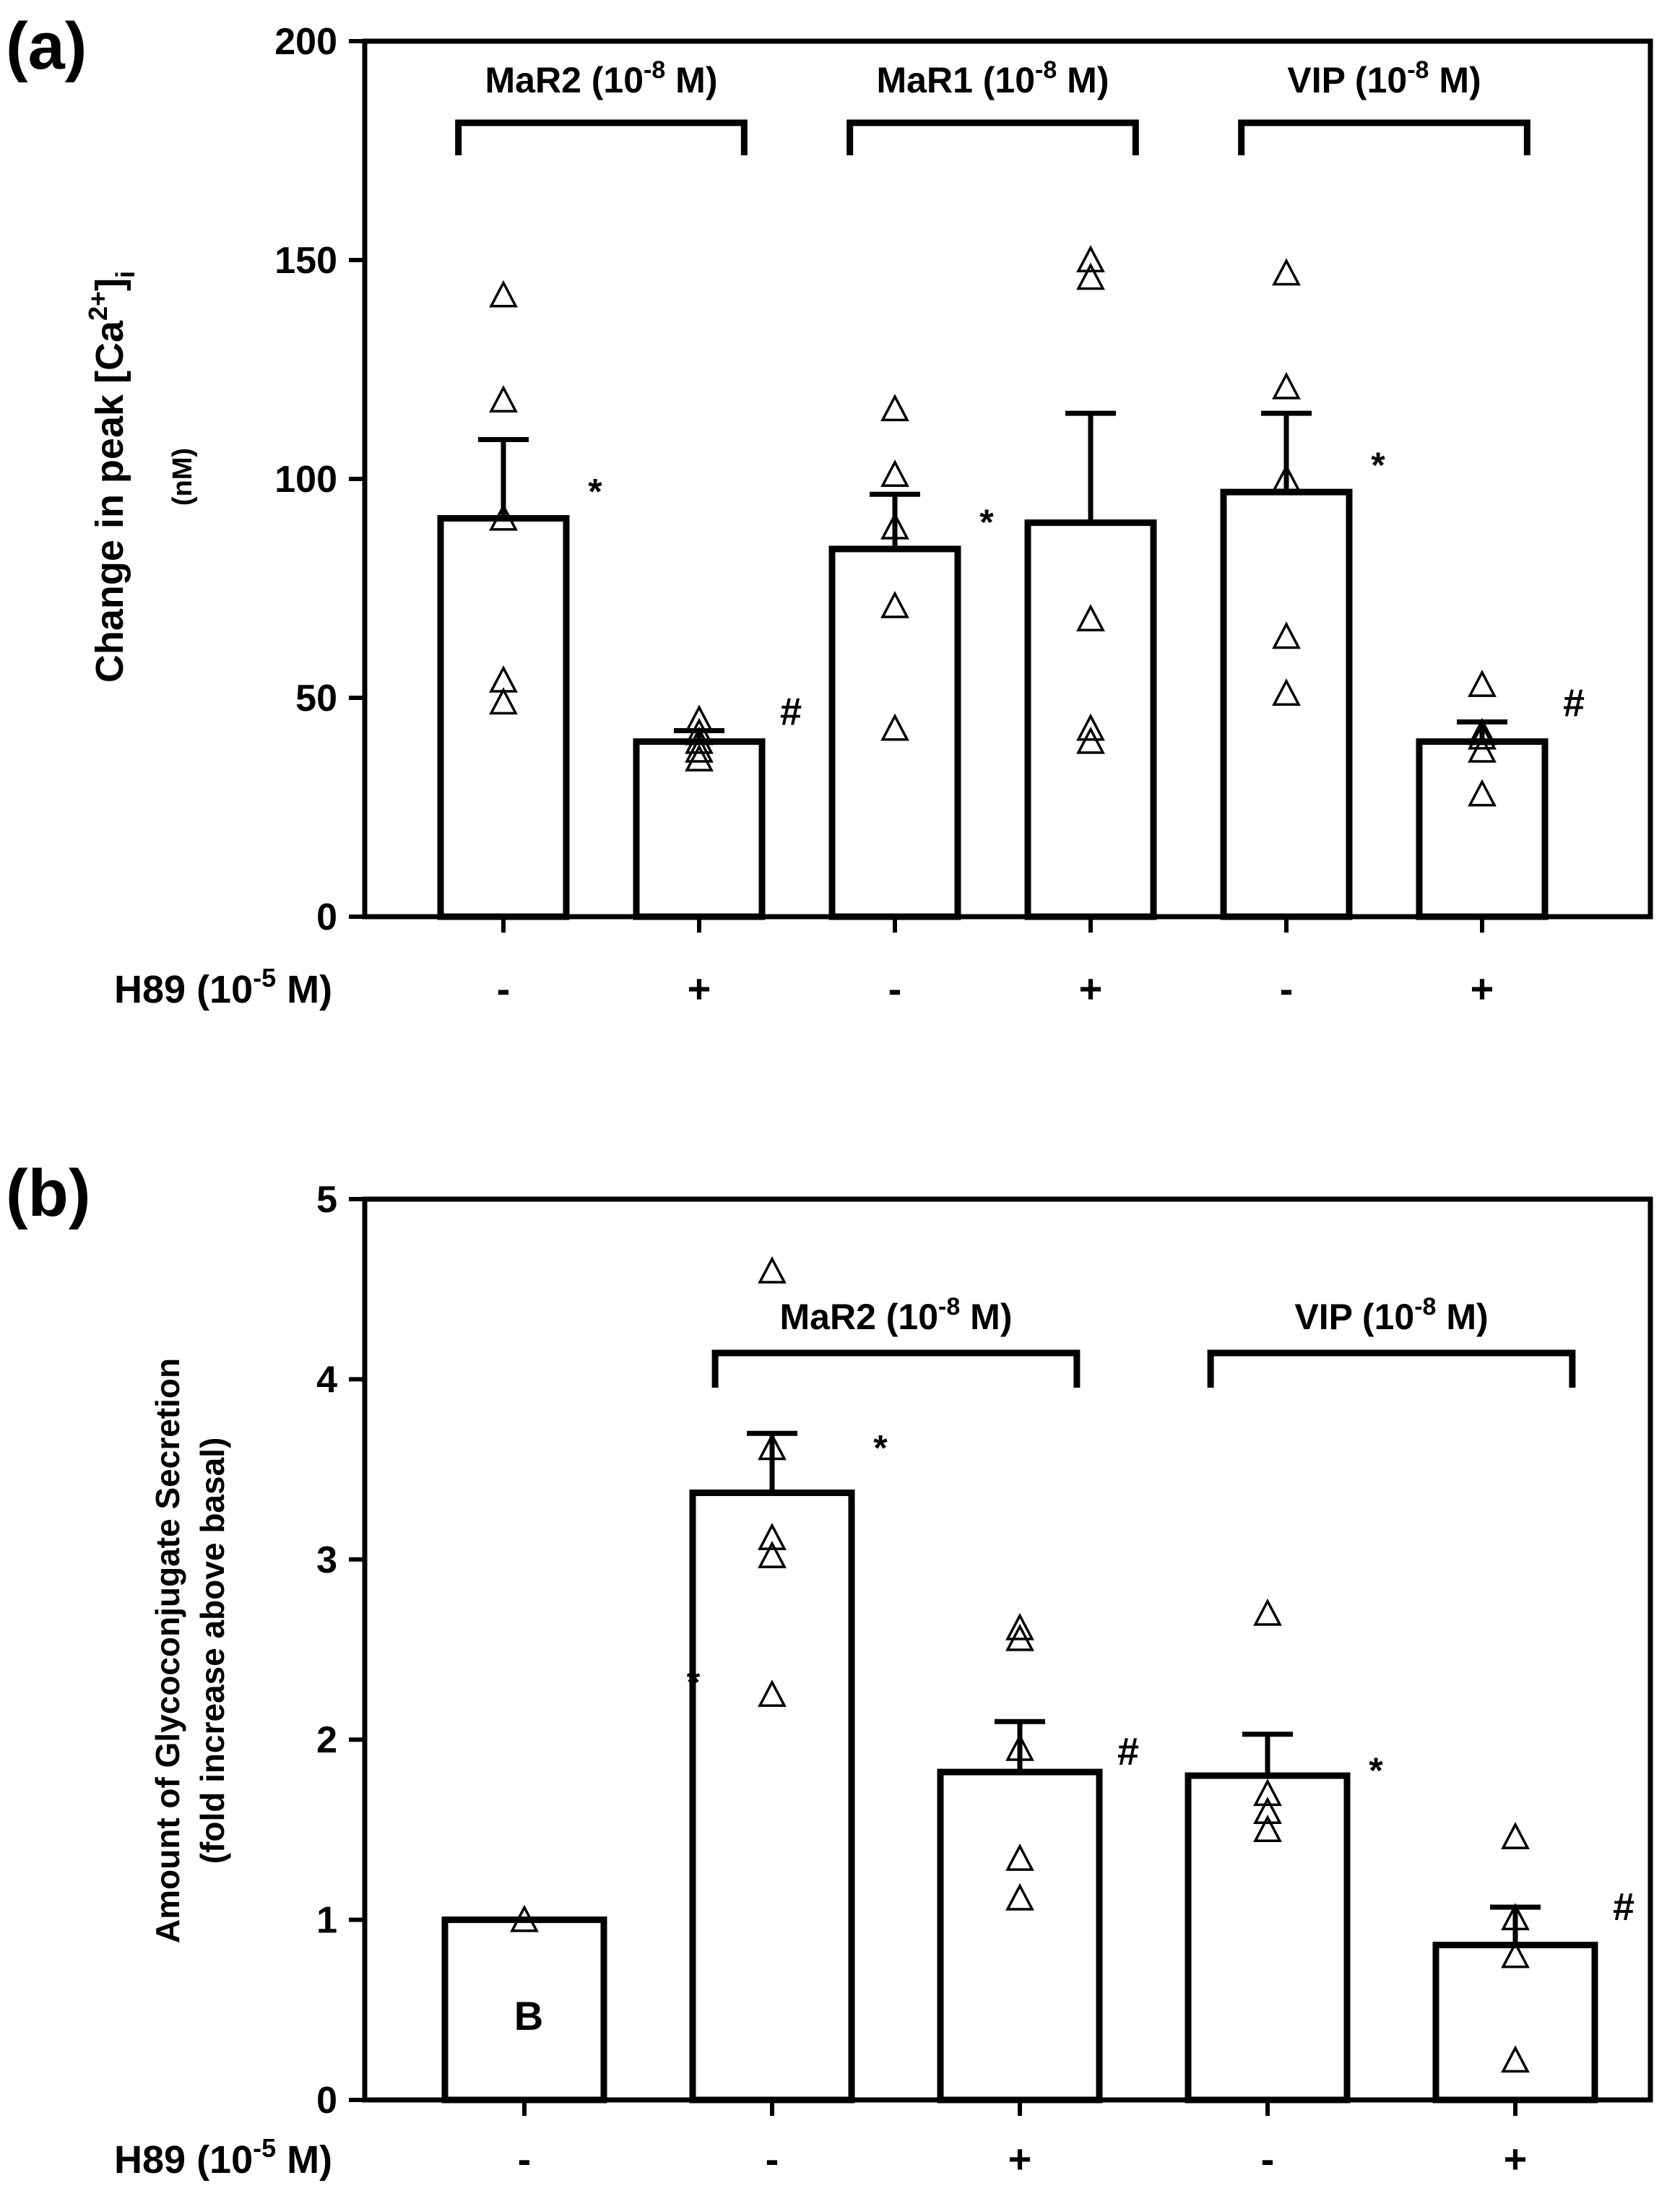  What do you see at coordinates (167, 1650) in the screenshot?
I see `panel-b-y-axis-title: Amount of Glycoconjugate Secretion` at bounding box center [167, 1650].